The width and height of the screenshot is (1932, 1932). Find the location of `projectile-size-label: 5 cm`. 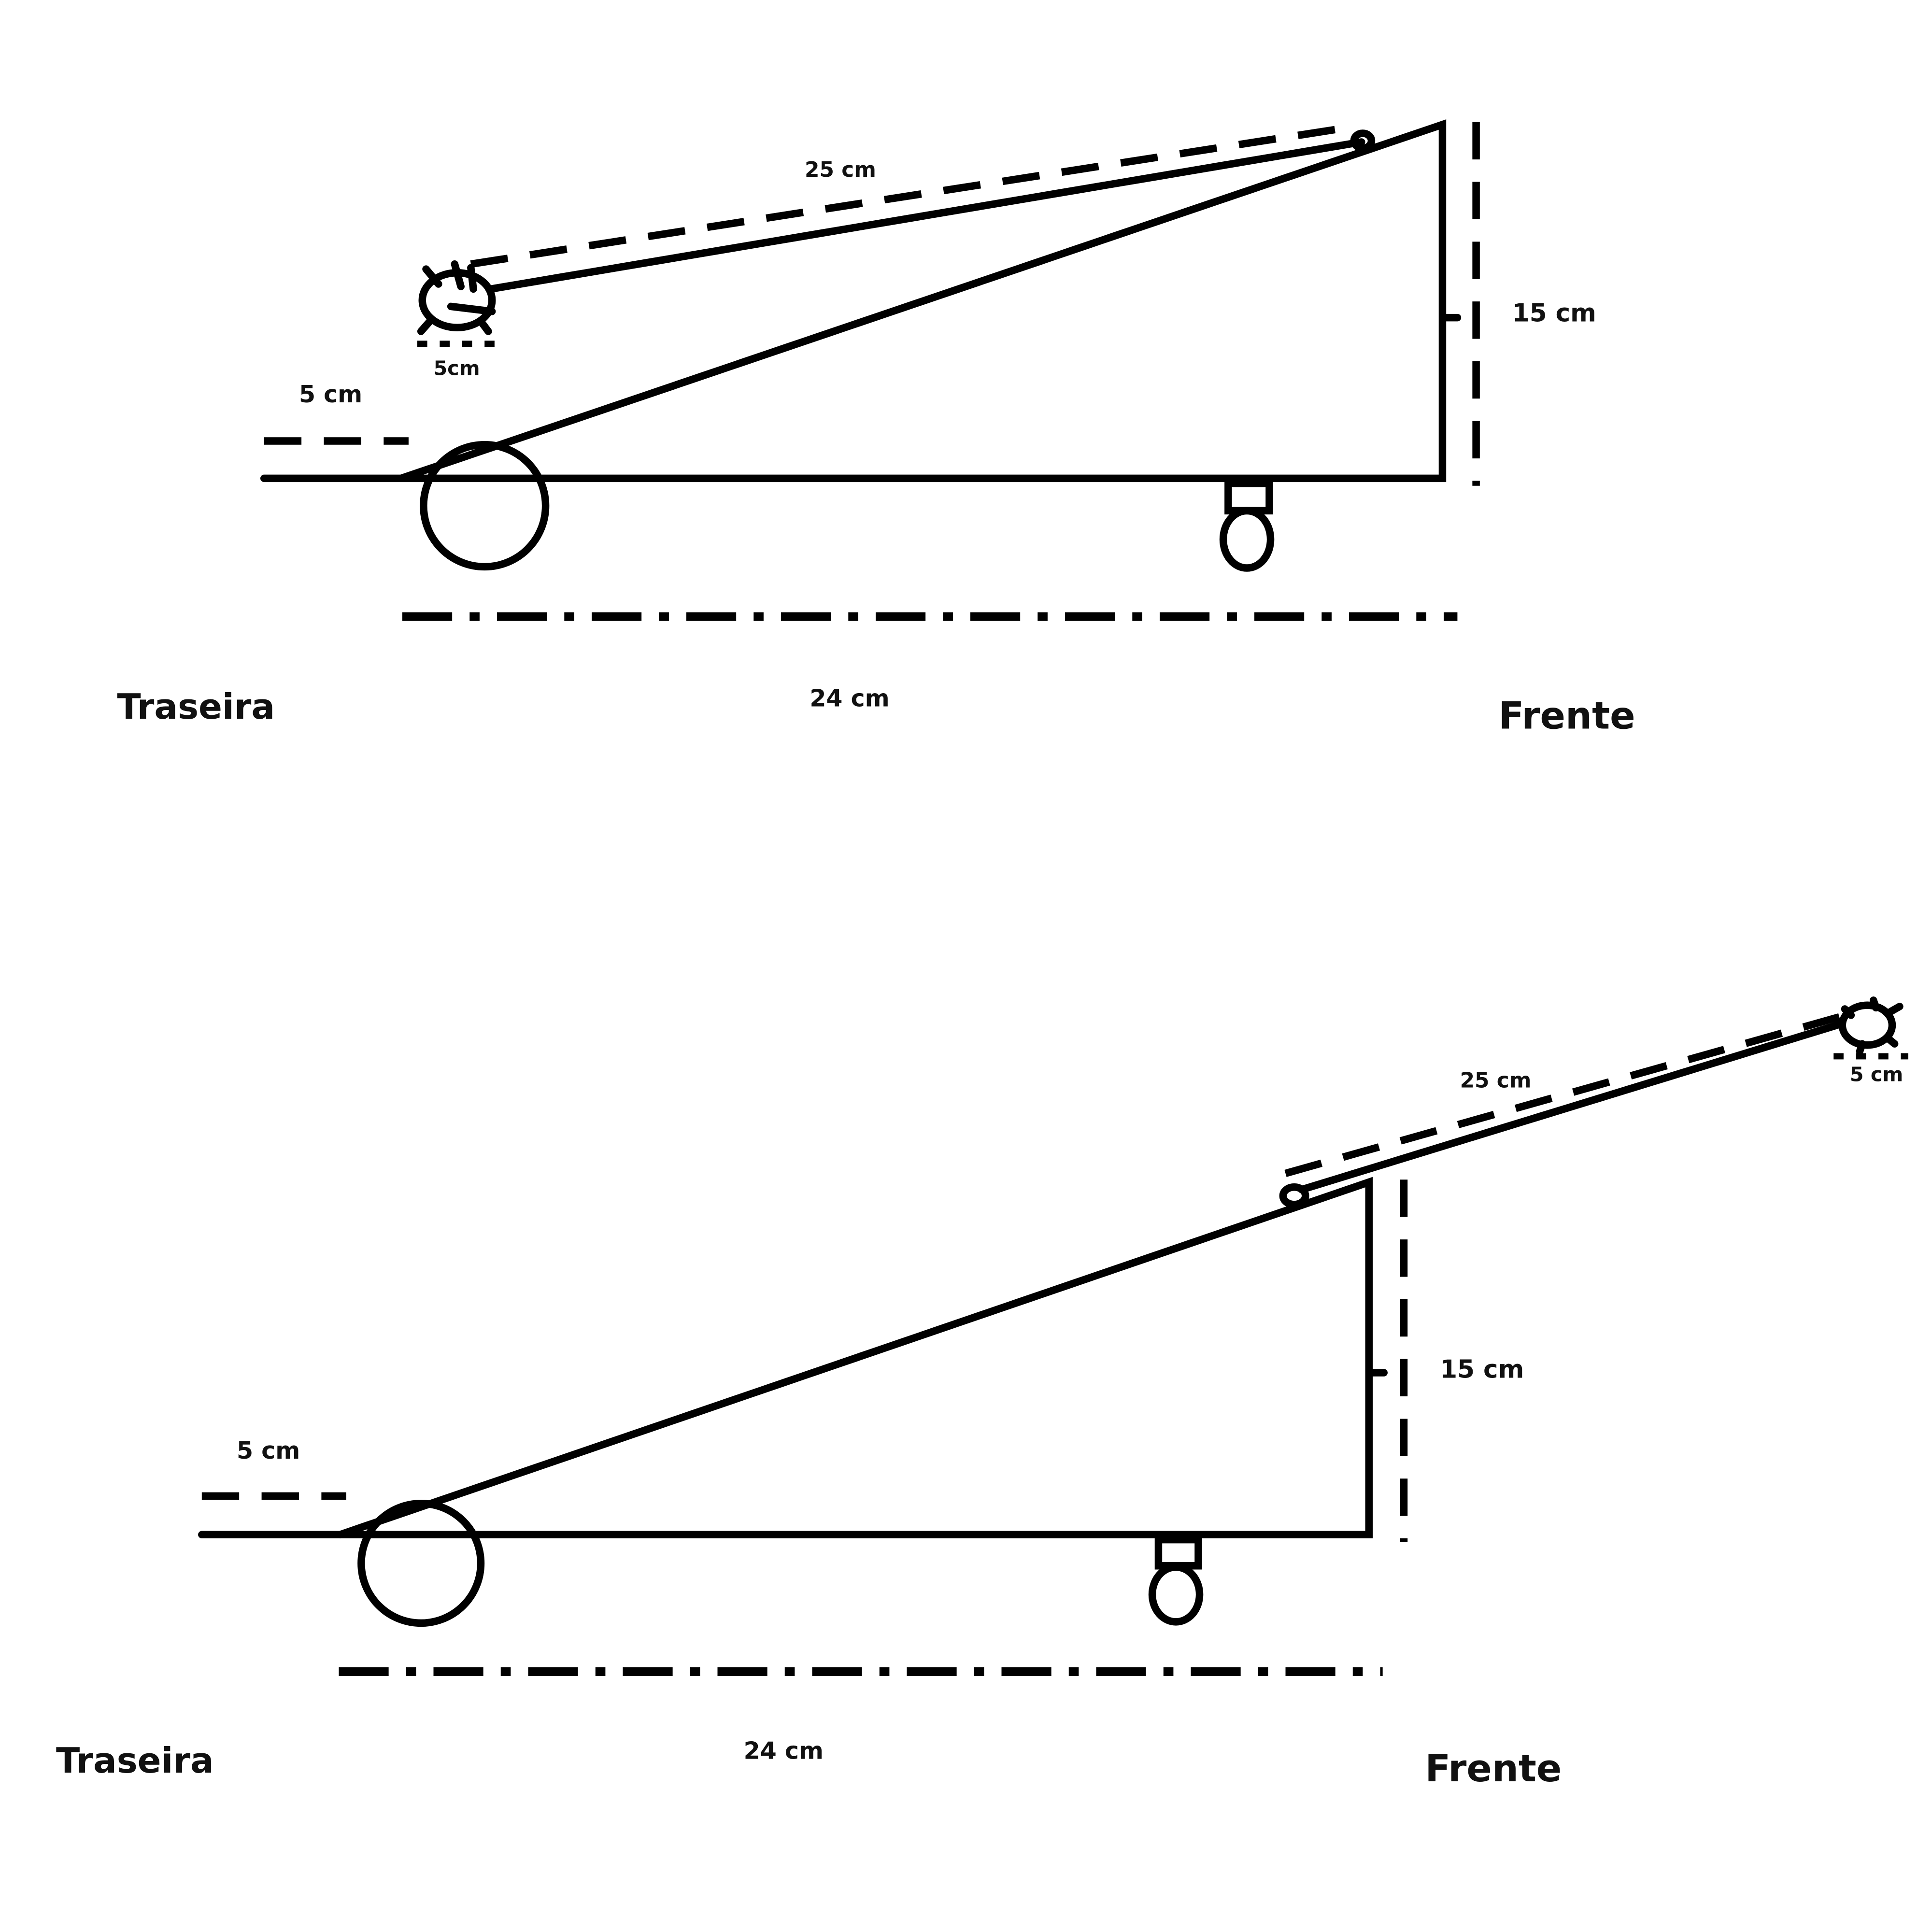

projectile-size-label: 5 cm is located at coordinates (1877, 1074).